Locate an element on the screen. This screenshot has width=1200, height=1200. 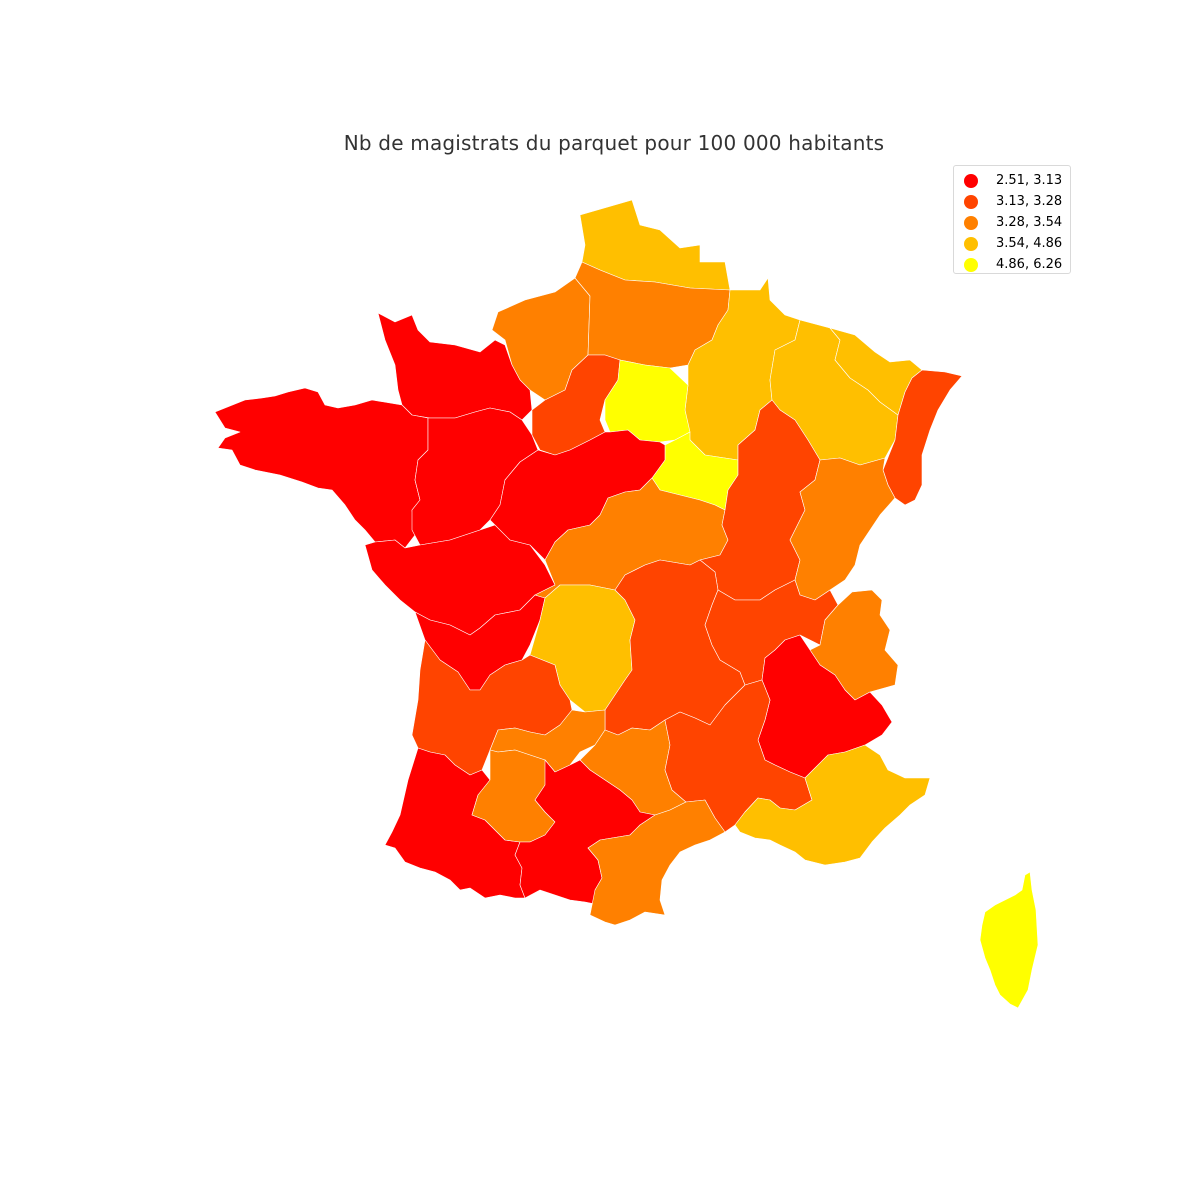
region-eure-et-loir is located at coordinates (576, 405).